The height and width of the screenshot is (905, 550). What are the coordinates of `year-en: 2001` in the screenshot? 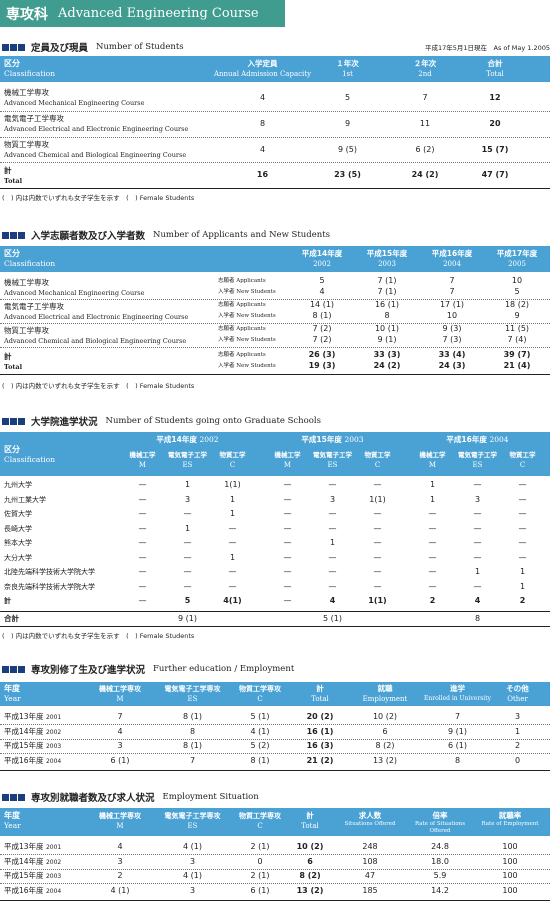 It's located at (53, 717).